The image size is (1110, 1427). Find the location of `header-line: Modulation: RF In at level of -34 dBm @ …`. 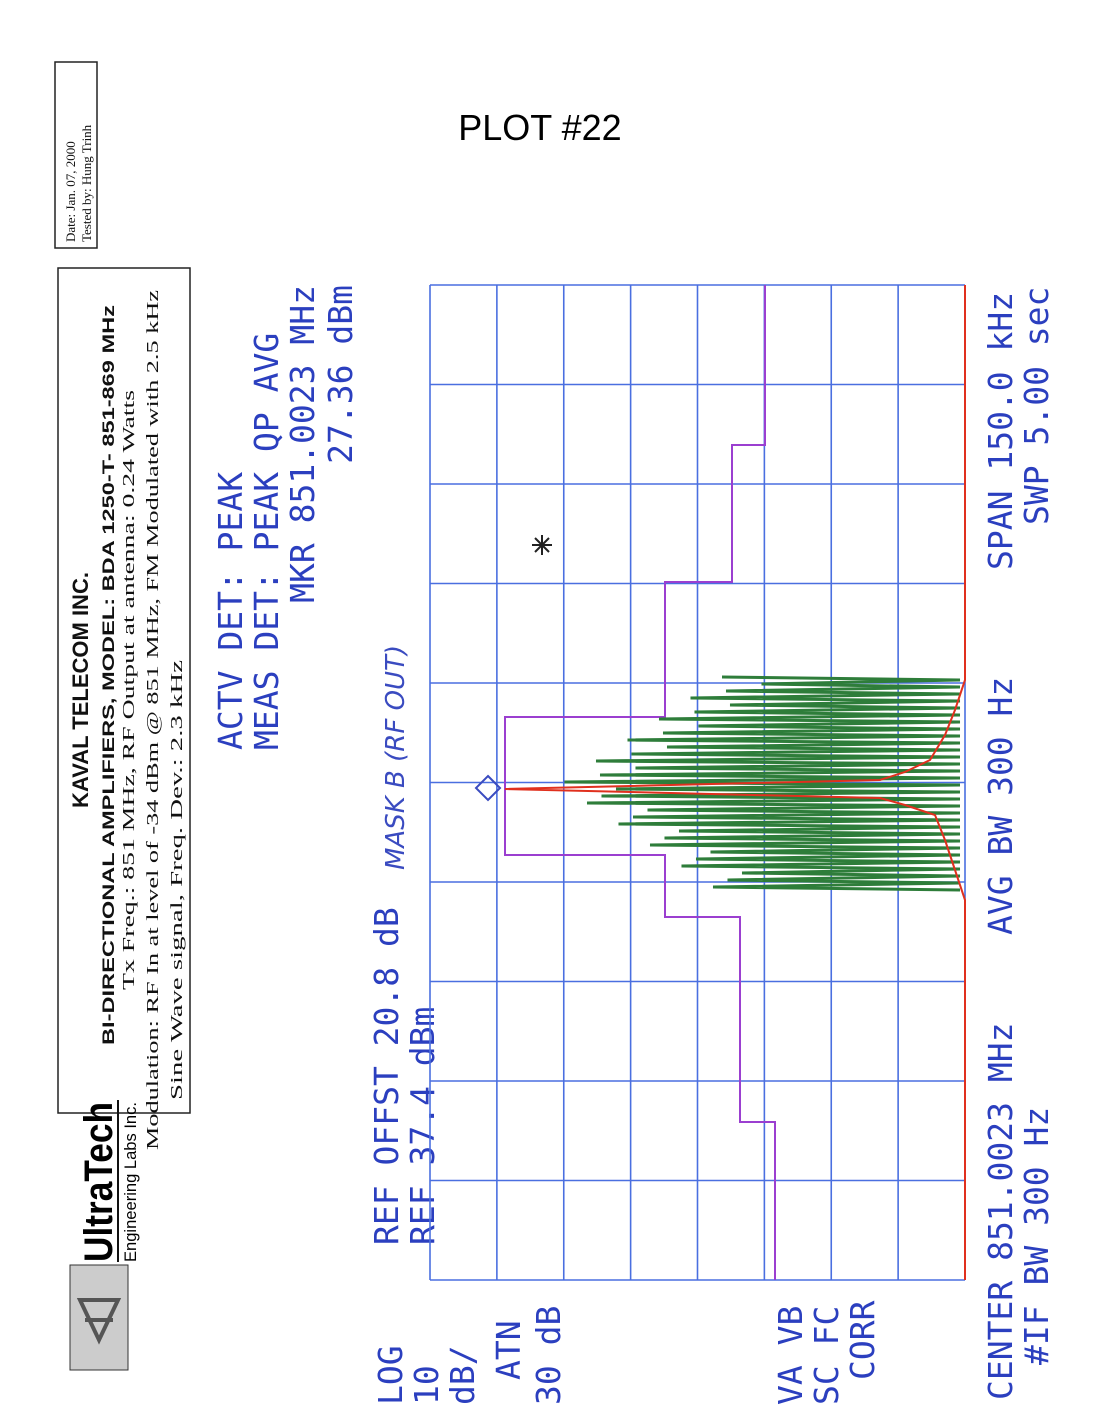

header-line: Modulation: RF In at level of -34 dBm @ … is located at coordinates (152, 719).